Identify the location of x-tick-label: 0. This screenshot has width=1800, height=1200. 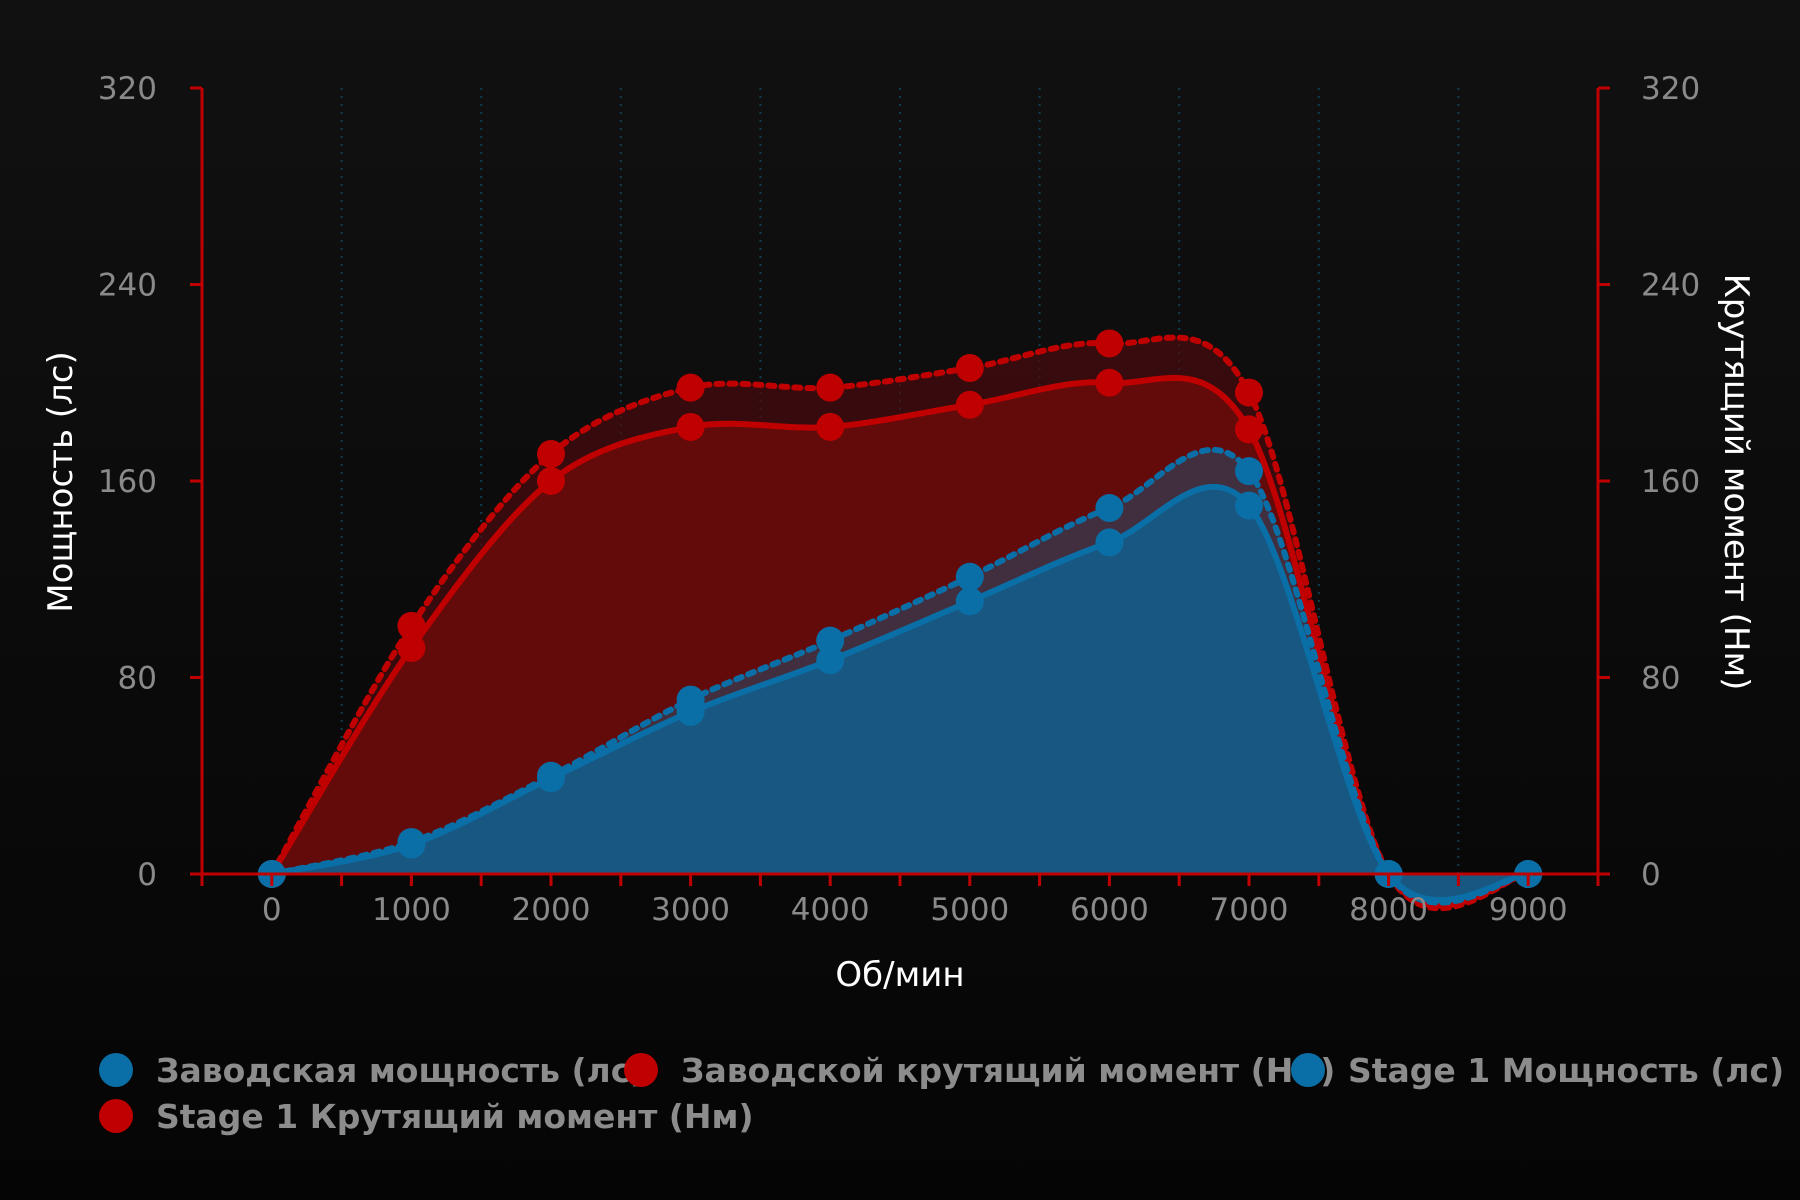
(272, 910).